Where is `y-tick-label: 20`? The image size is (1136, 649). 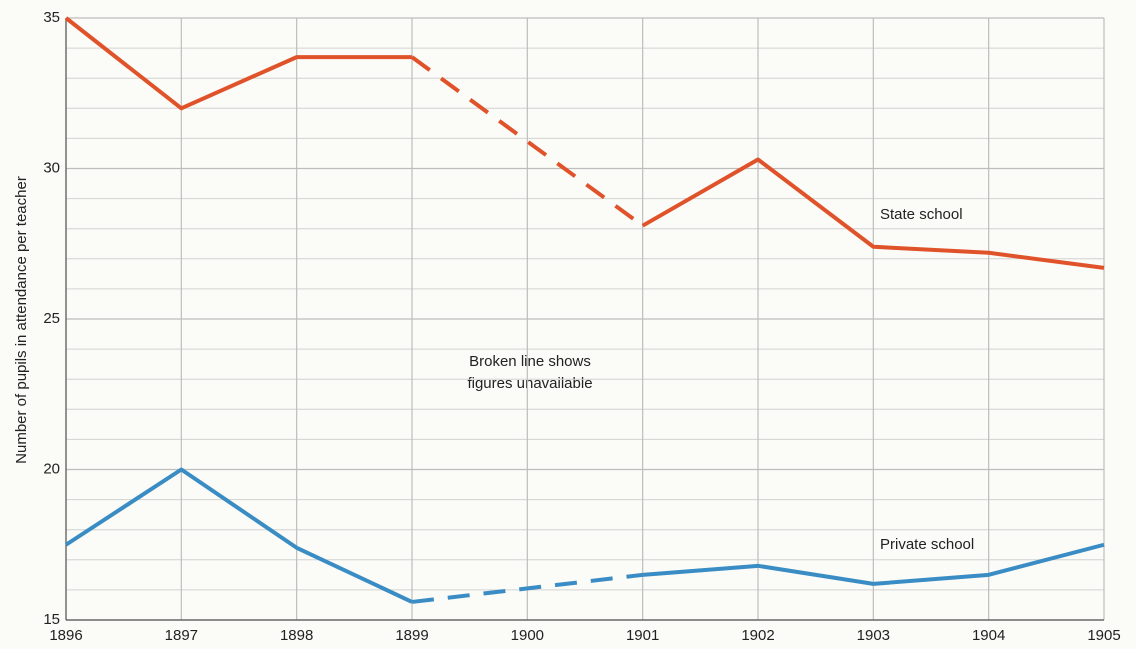
y-tick-label: 20 is located at coordinates (51, 468).